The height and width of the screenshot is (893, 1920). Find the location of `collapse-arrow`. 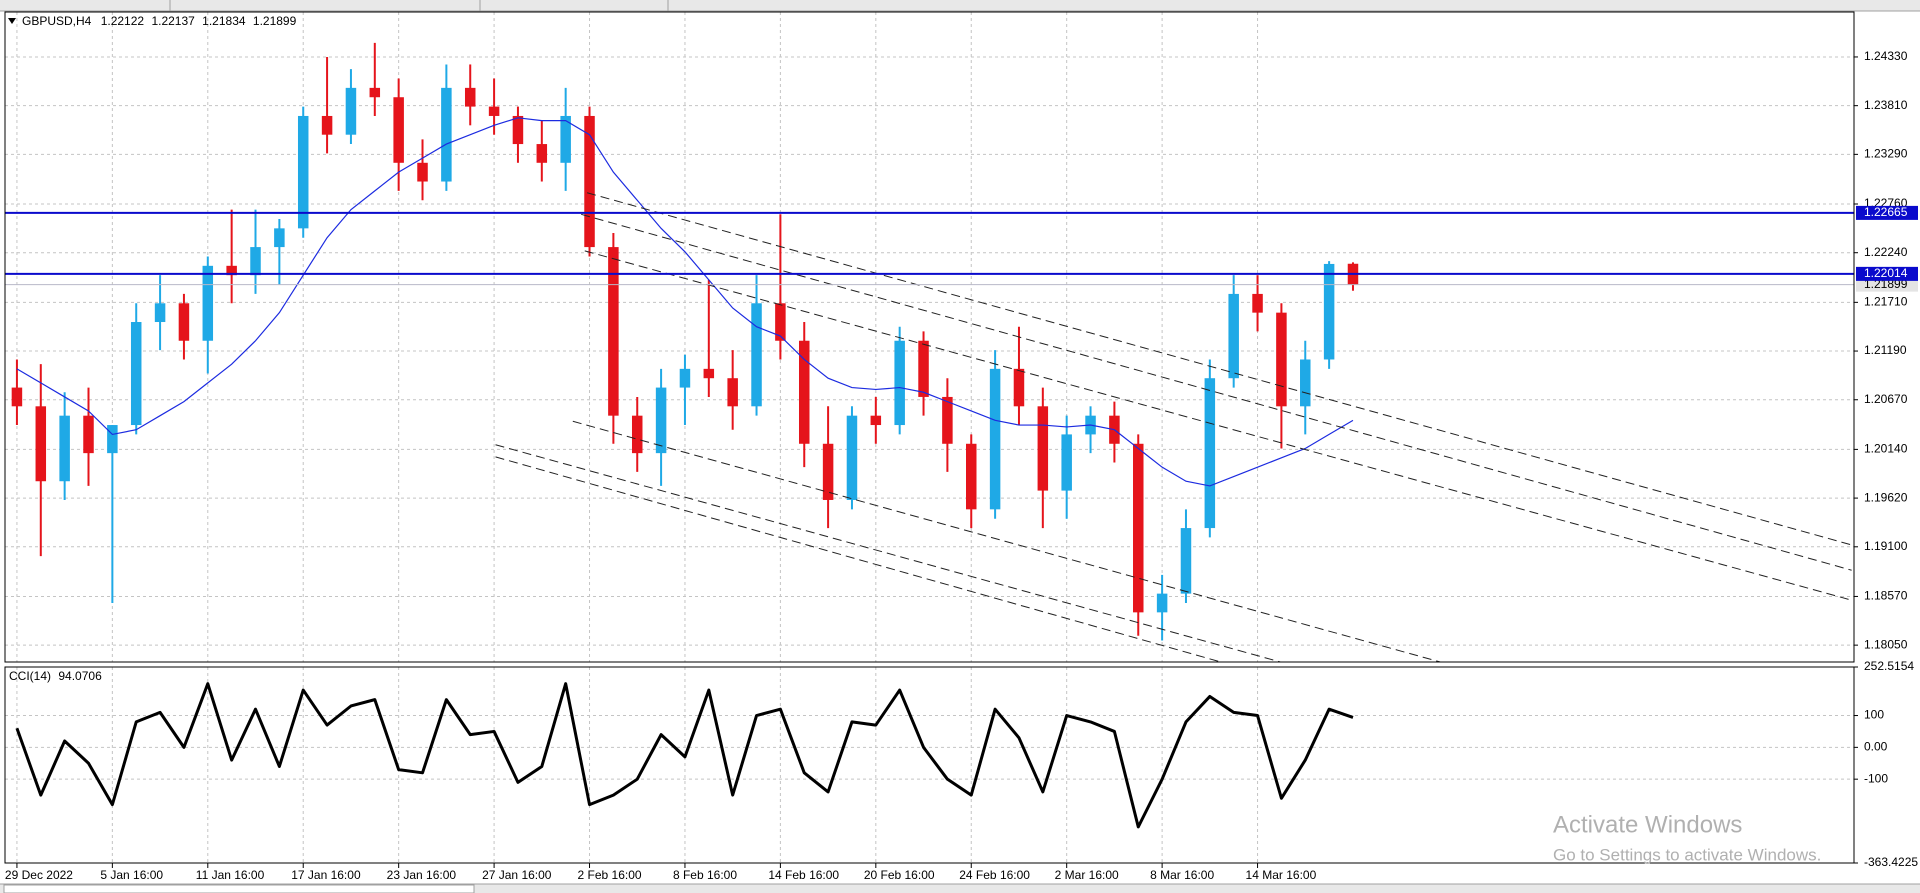

collapse-arrow is located at coordinates (12, 21).